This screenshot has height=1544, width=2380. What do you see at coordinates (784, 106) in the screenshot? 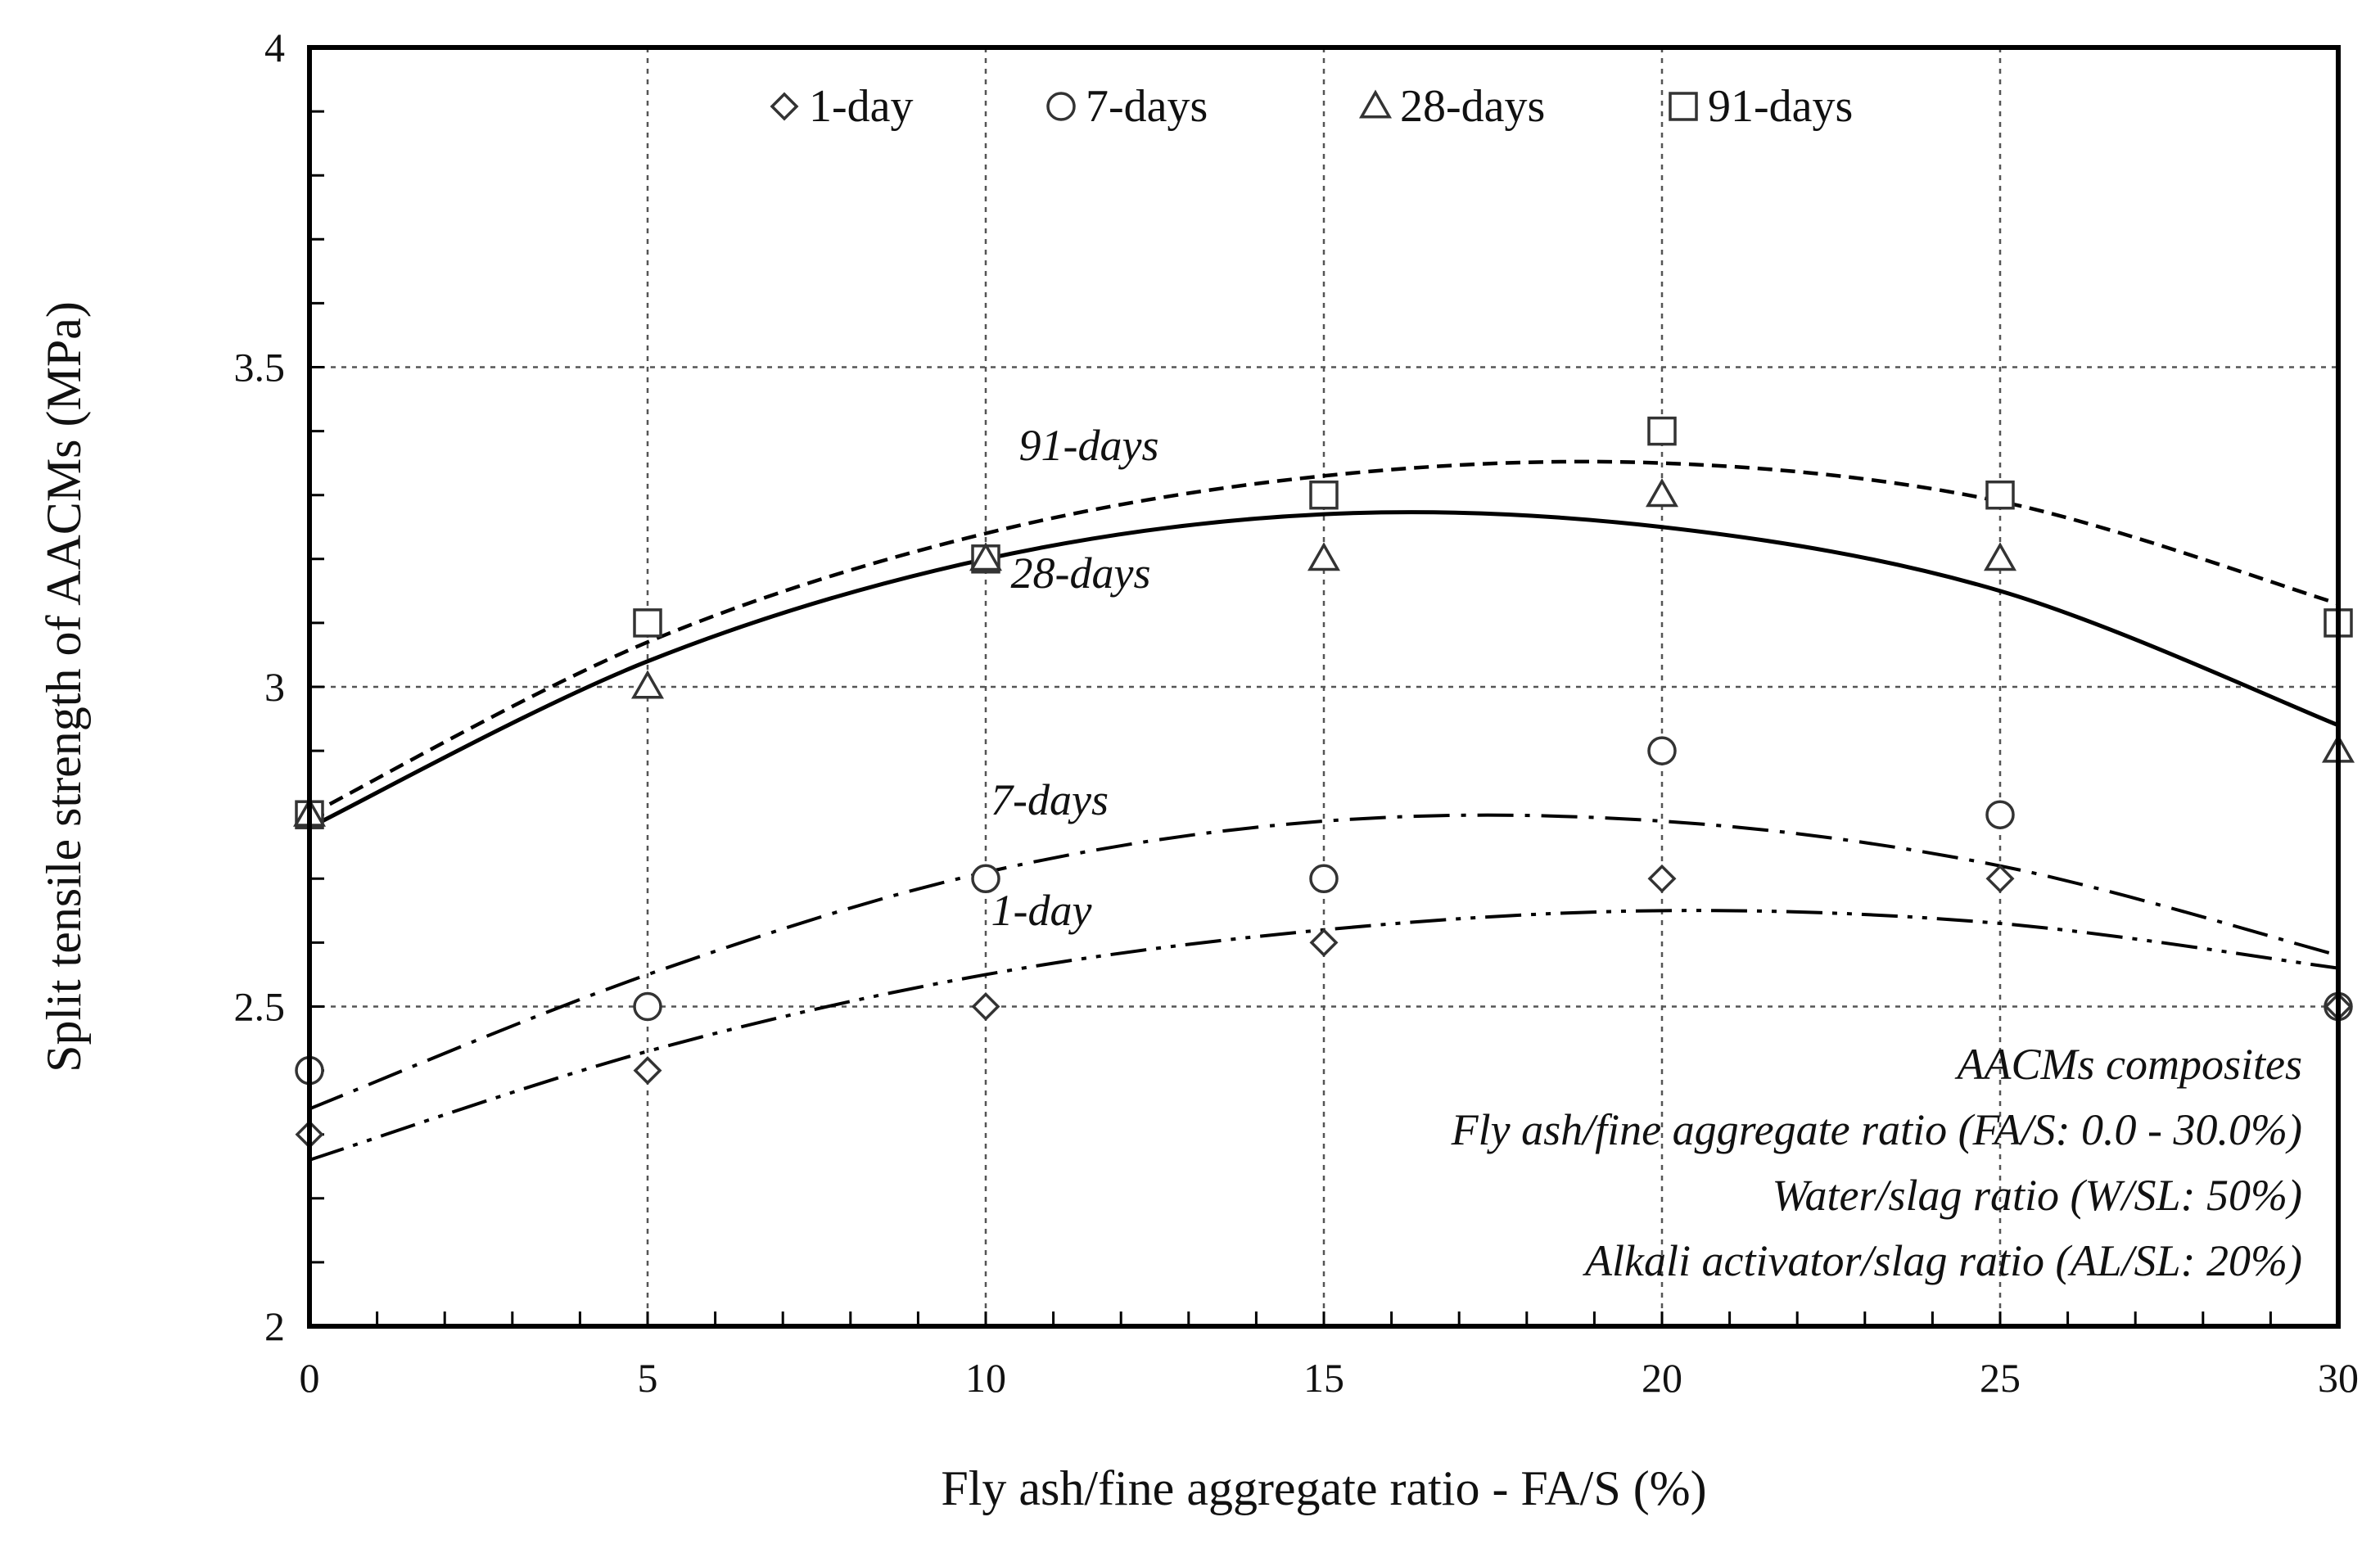
I see `legend-marker-1-day` at bounding box center [784, 106].